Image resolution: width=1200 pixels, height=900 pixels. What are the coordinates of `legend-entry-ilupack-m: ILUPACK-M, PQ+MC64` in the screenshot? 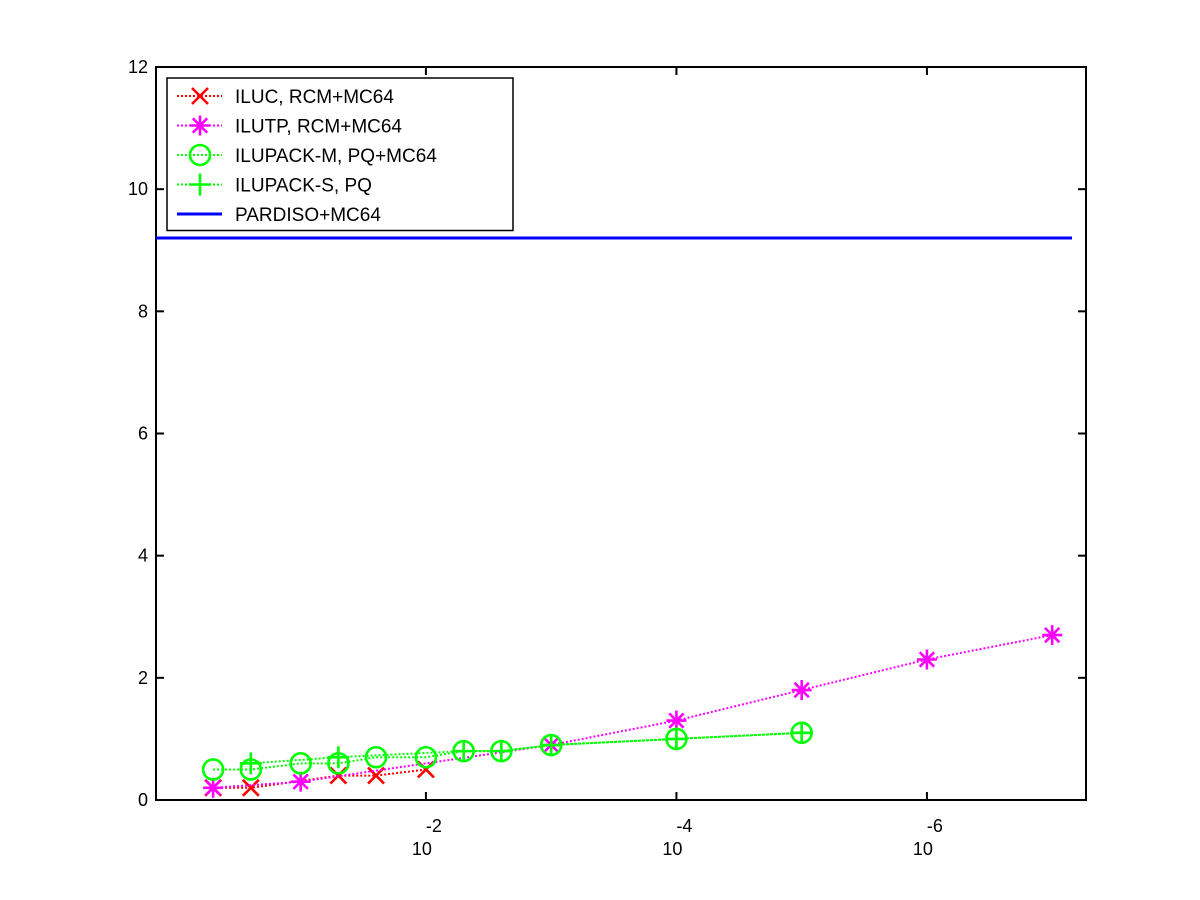 It's located at (307, 155).